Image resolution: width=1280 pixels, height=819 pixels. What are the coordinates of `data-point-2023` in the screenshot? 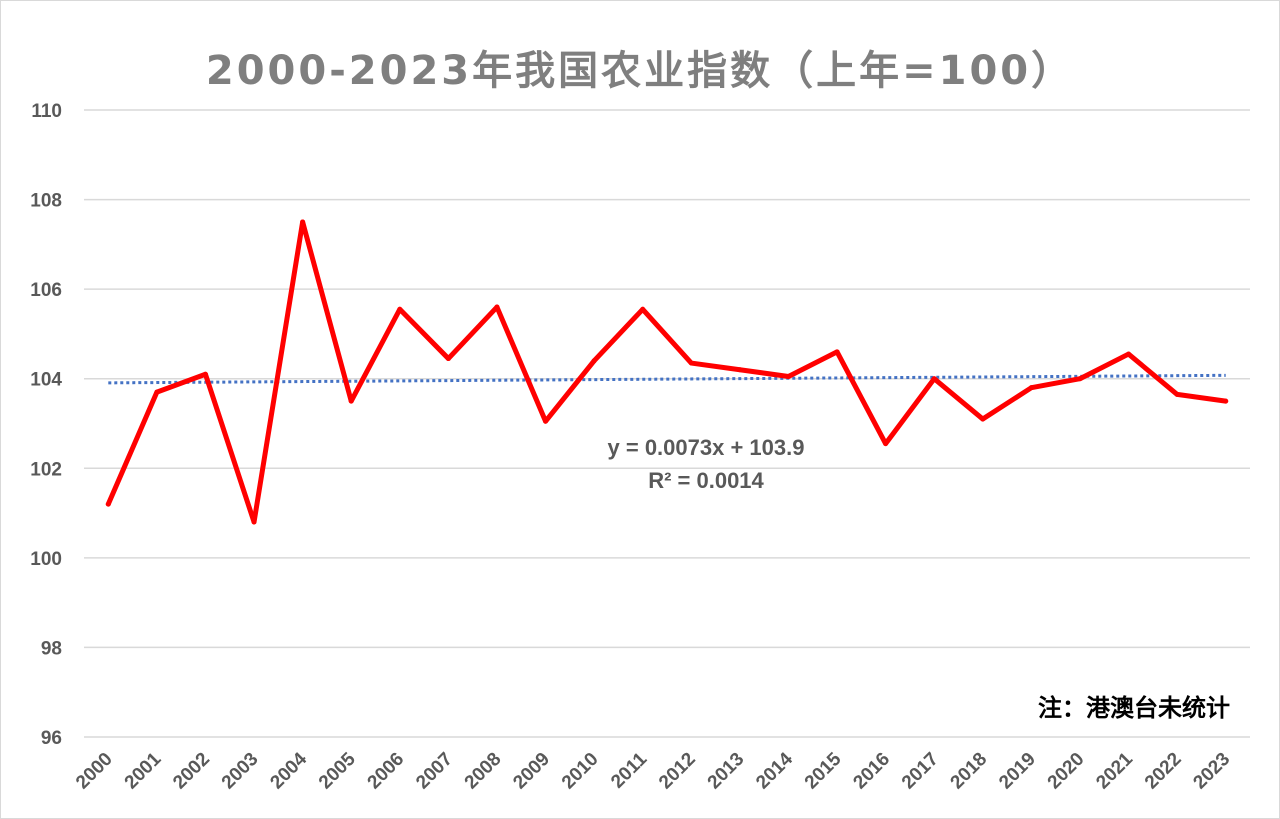 It's located at (1226, 401).